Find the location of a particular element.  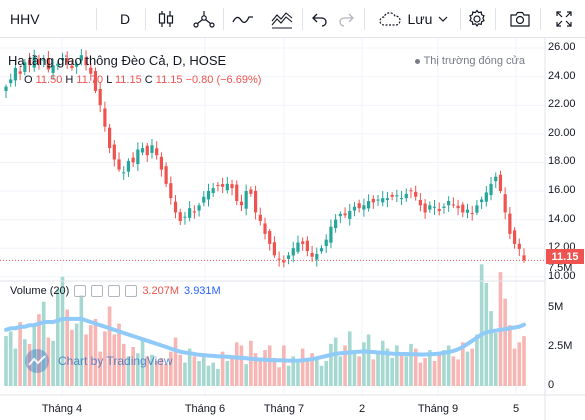

price-tick-label: 16.00 is located at coordinates (562, 190).